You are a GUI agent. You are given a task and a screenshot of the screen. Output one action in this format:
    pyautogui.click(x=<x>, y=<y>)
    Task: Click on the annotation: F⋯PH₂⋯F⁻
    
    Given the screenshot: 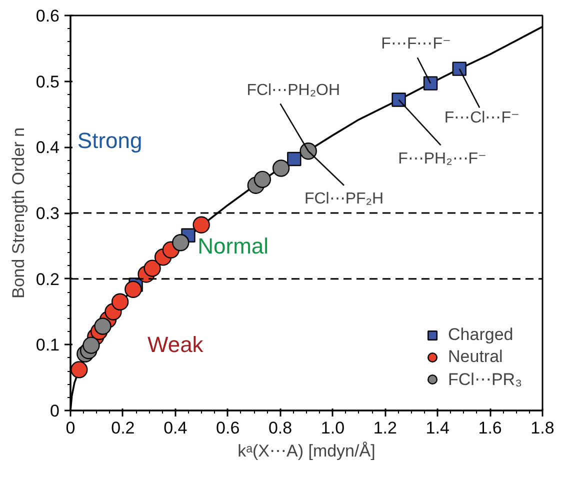 What is the action you would take?
    pyautogui.click(x=442, y=159)
    